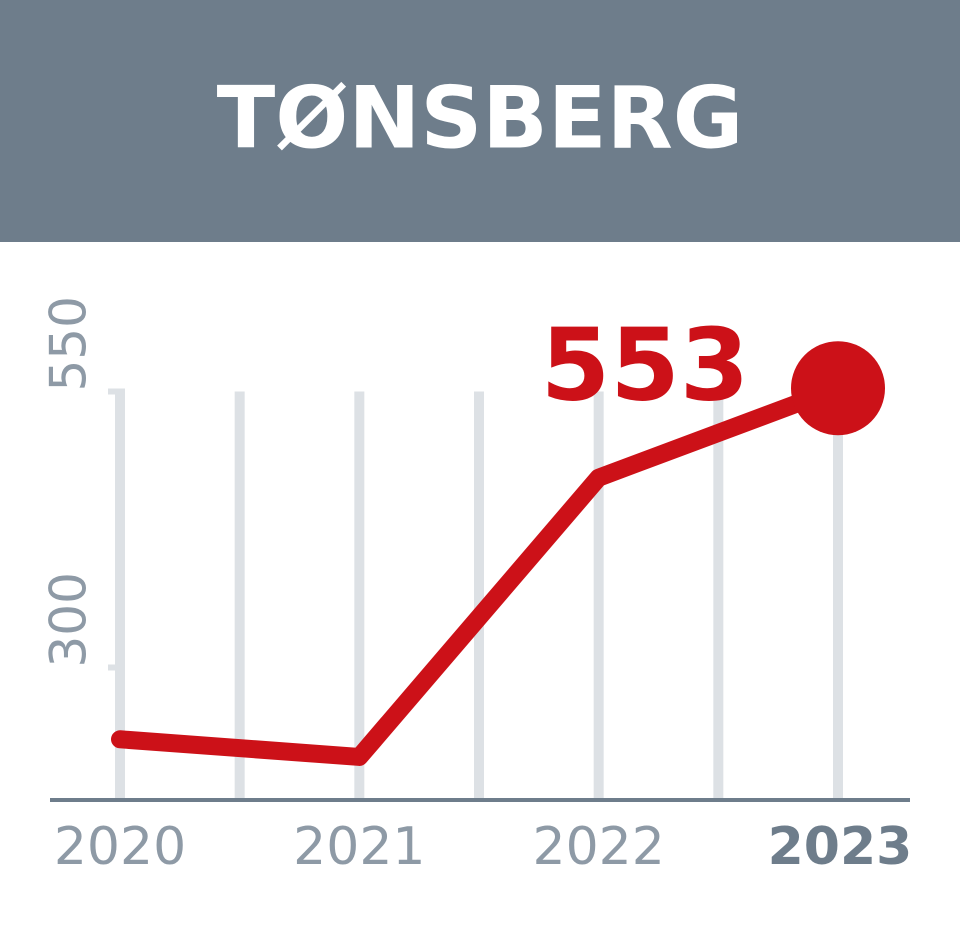  Describe the element at coordinates (598, 847) in the screenshot. I see `x-tick-label: 2022` at that location.